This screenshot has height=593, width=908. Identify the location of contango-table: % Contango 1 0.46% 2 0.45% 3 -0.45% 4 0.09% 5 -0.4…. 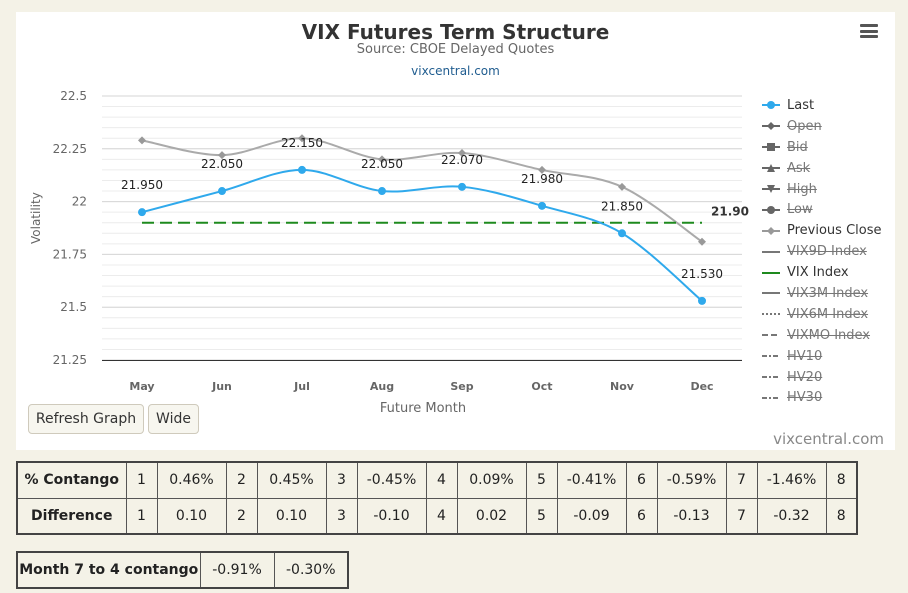
(437, 498).